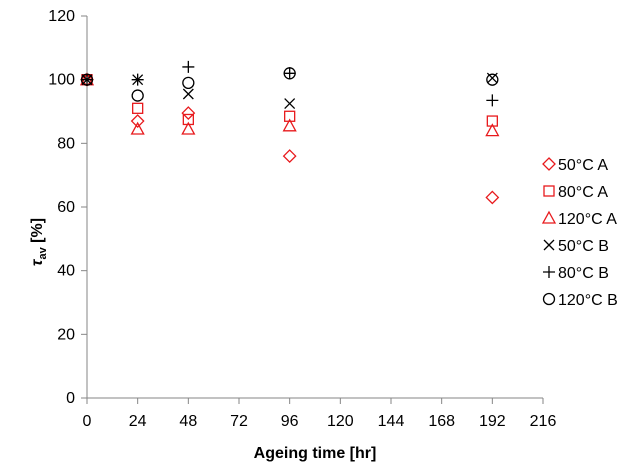 The width and height of the screenshot is (640, 470). What do you see at coordinates (315, 453) in the screenshot?
I see `x-axis-title: Ageing time [hr]` at bounding box center [315, 453].